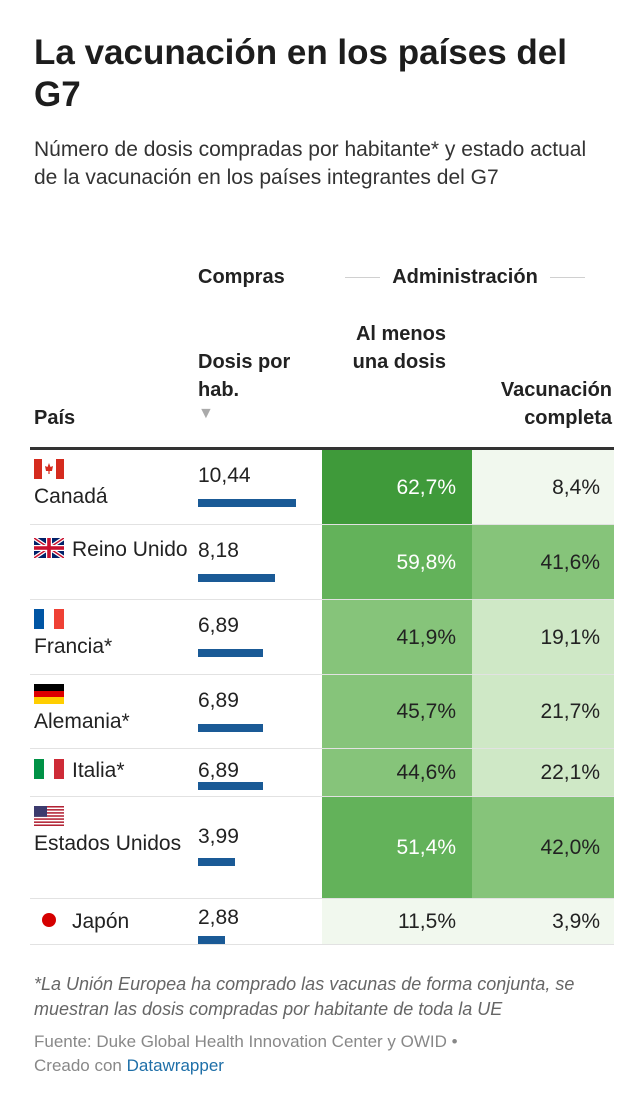 Image resolution: width=640 pixels, height=1103 pixels. I want to click on country-name: Italia*, so click(98, 770).